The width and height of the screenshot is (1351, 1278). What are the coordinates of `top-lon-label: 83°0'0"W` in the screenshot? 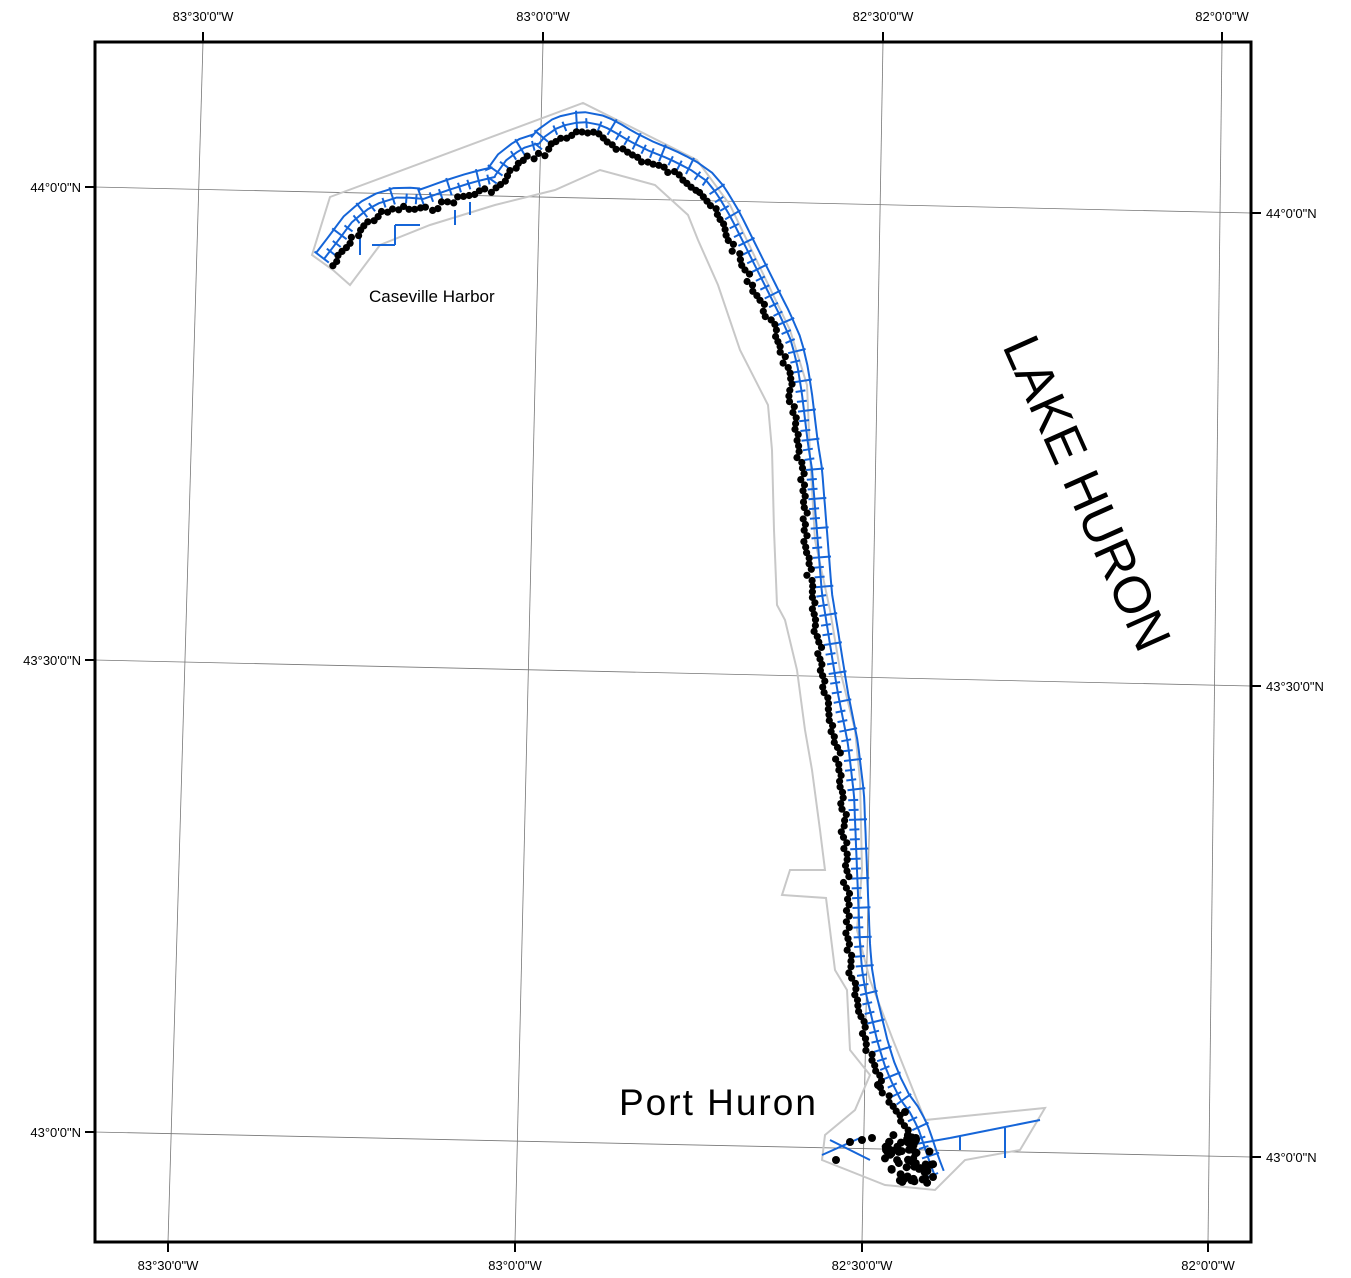 It's located at (543, 16).